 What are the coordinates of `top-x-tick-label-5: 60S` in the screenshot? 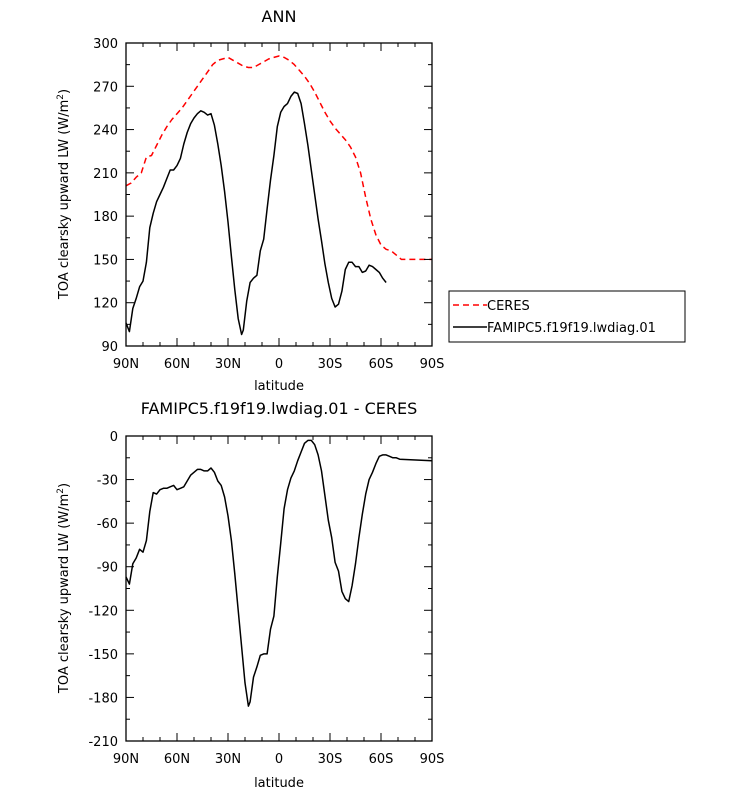 It's located at (381, 364).